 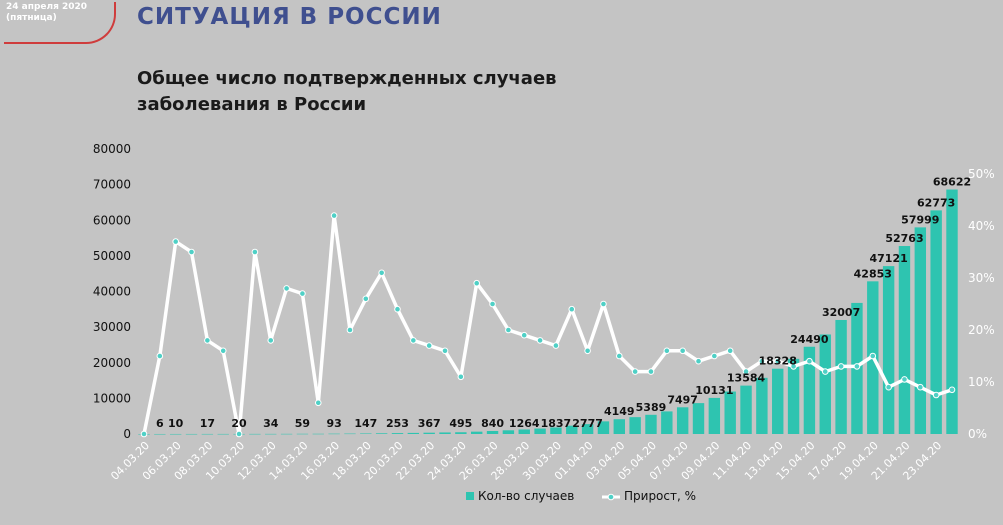 I want to click on growth-point-06.03.20, so click(x=175, y=241).